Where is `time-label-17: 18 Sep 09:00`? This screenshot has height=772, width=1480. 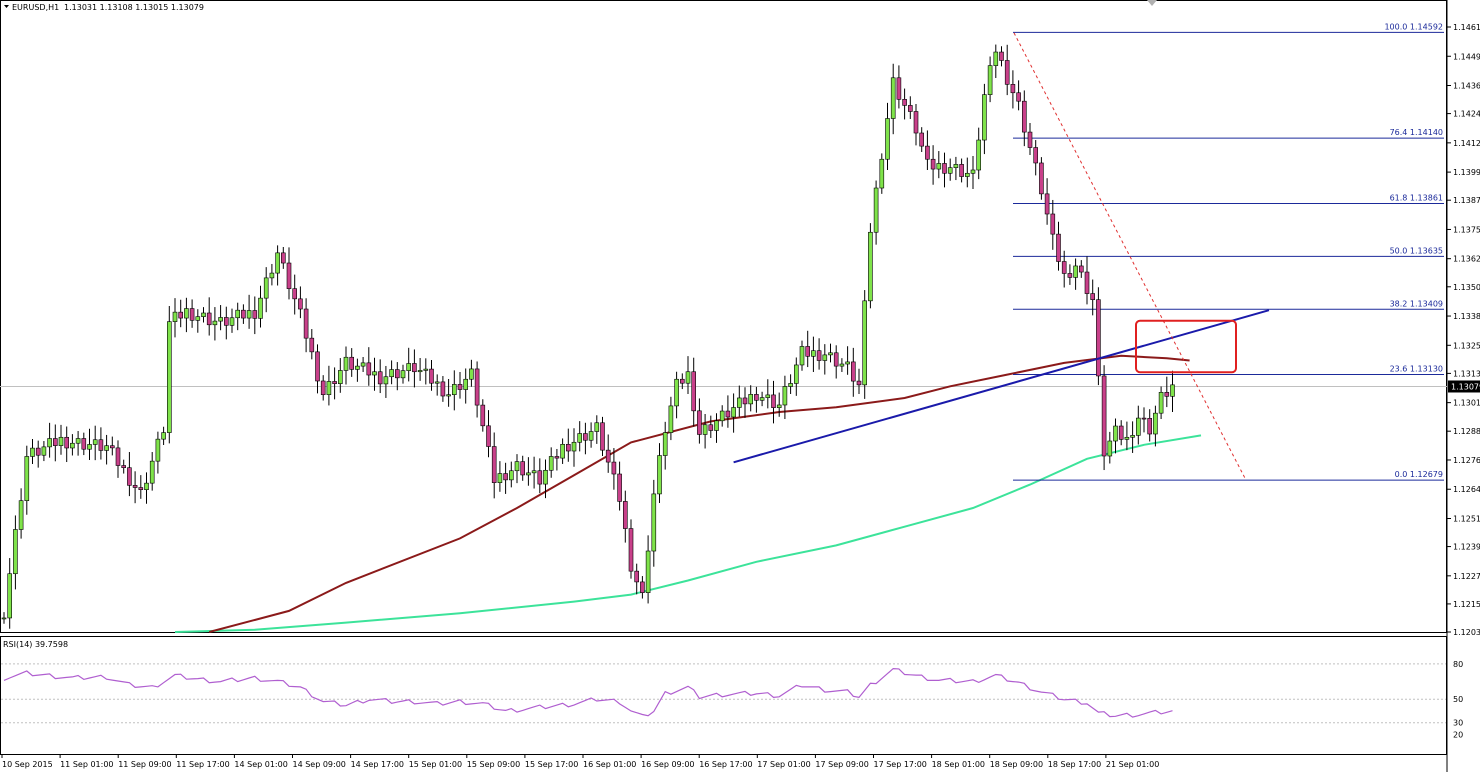 time-label-17: 18 Sep 09:00 is located at coordinates (1016, 764).